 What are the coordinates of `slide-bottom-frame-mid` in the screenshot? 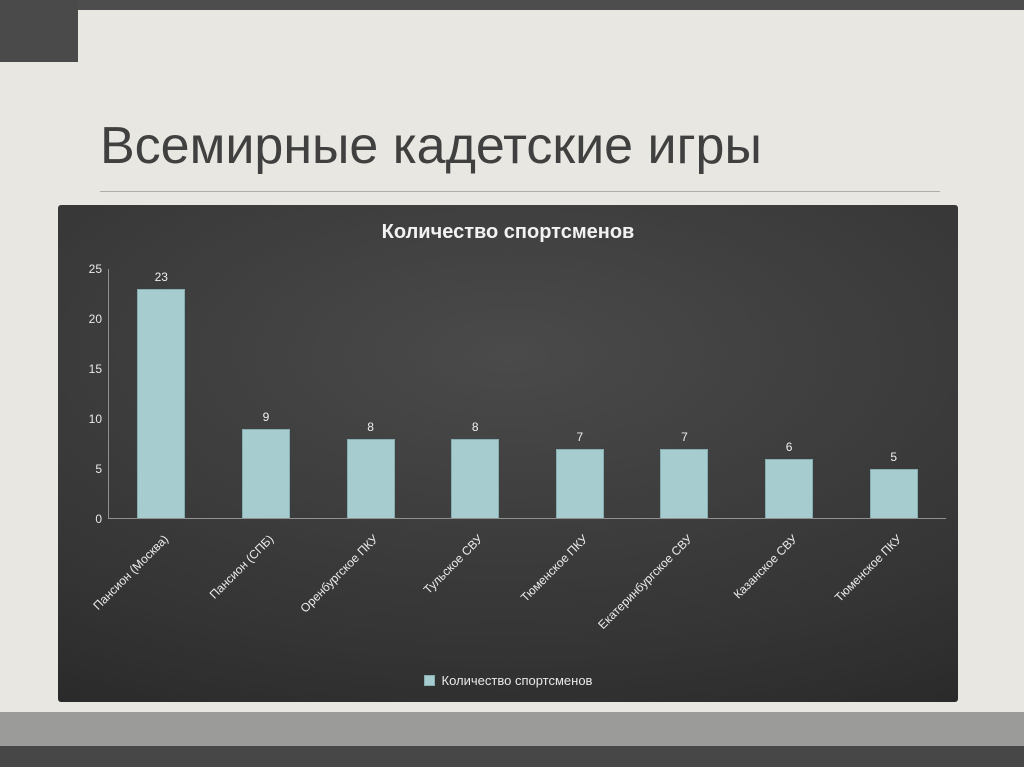 It's located at (512, 729).